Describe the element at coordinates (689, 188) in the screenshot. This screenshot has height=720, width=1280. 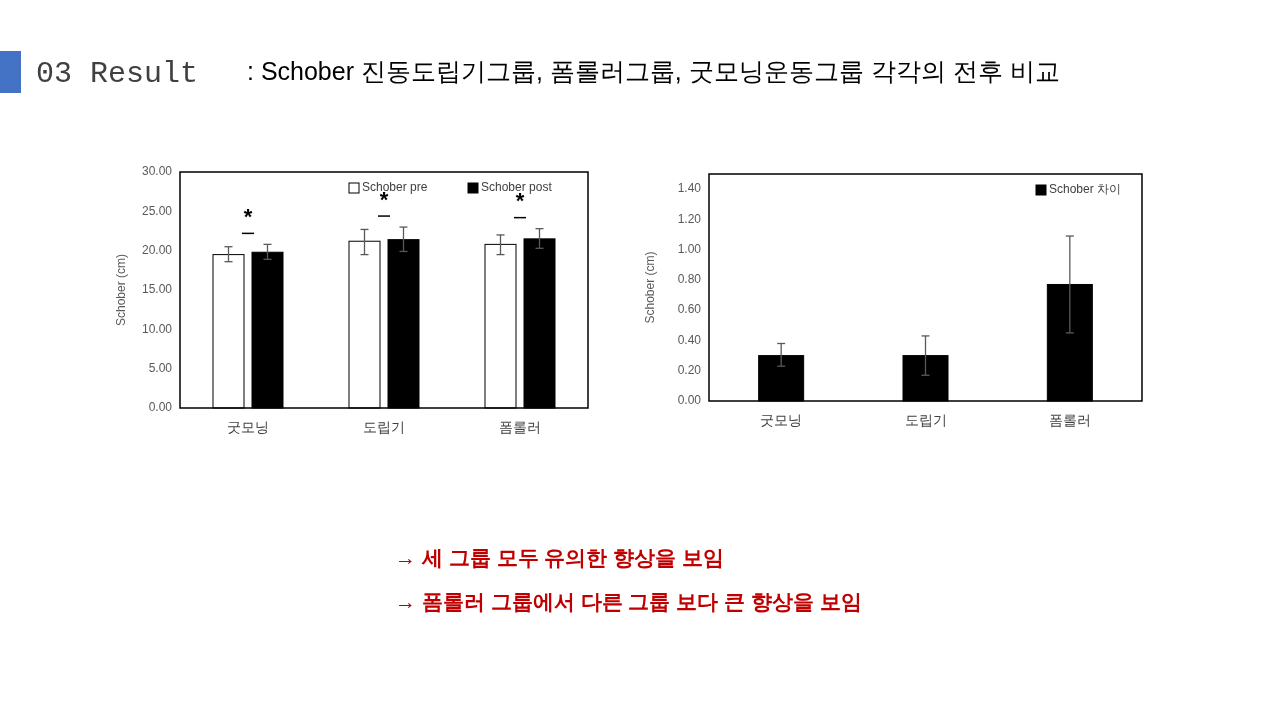
I see `y-tick-label: 1.40` at that location.